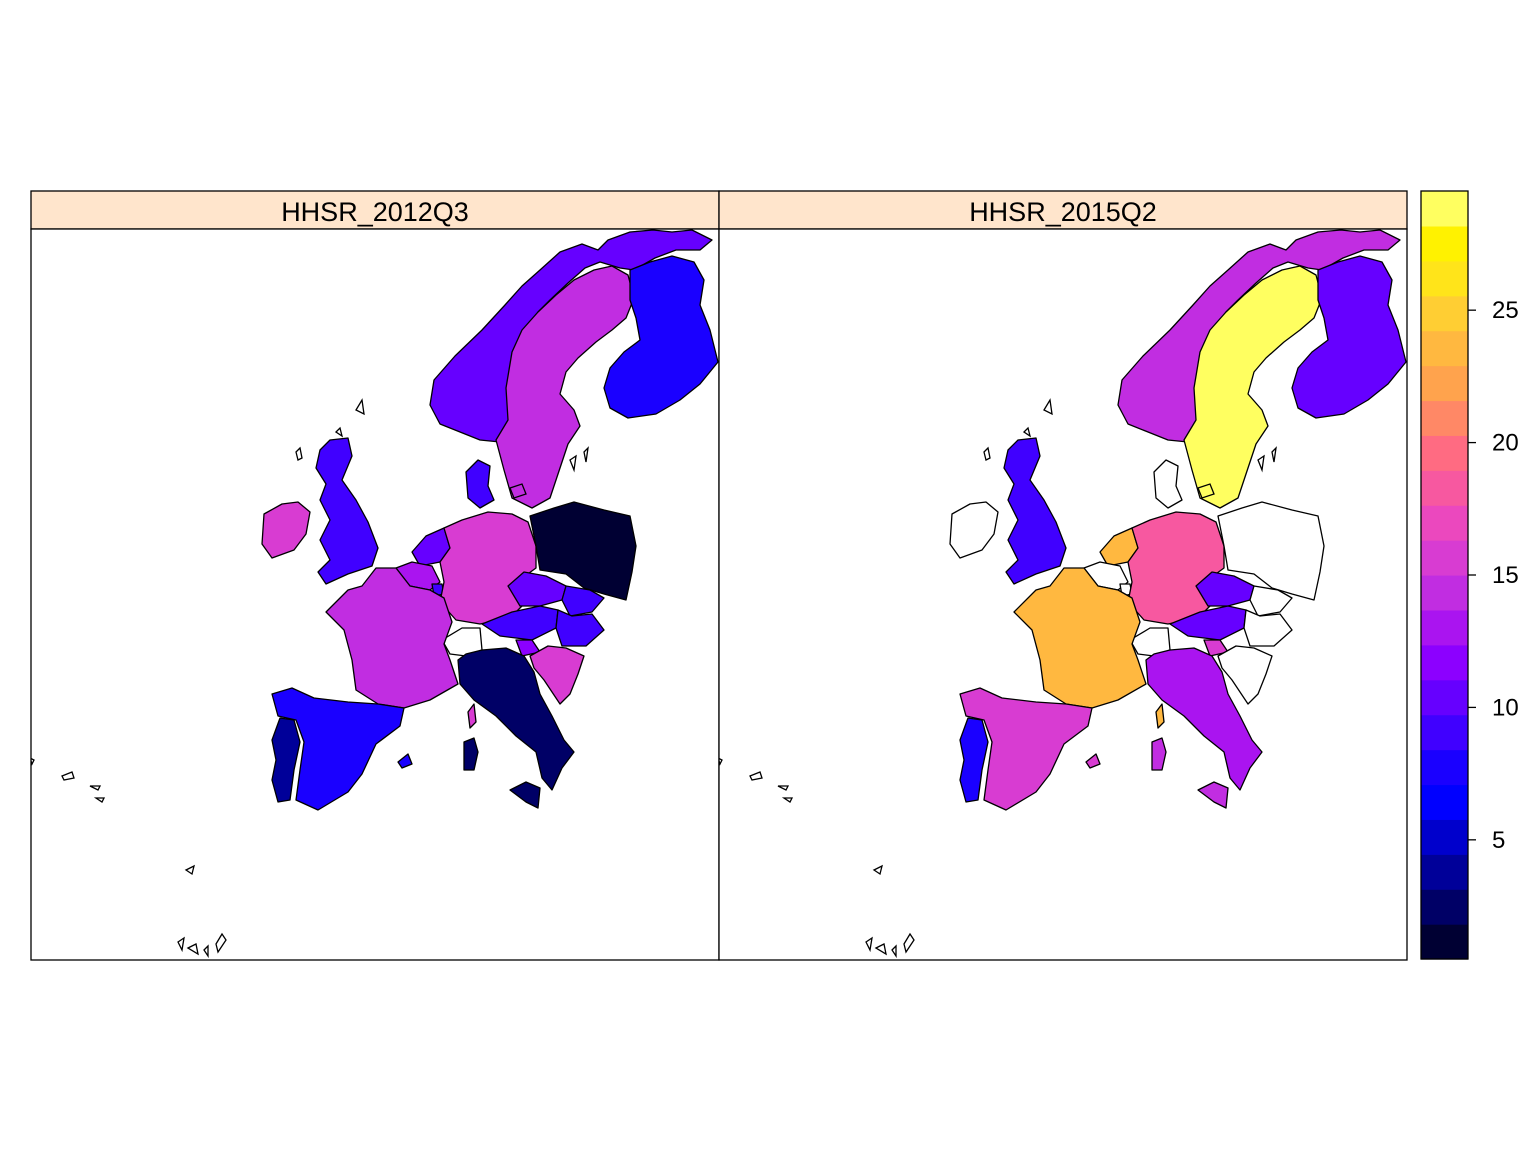  What do you see at coordinates (1498, 840) in the screenshot?
I see `color-key-tick-label: 5` at bounding box center [1498, 840].